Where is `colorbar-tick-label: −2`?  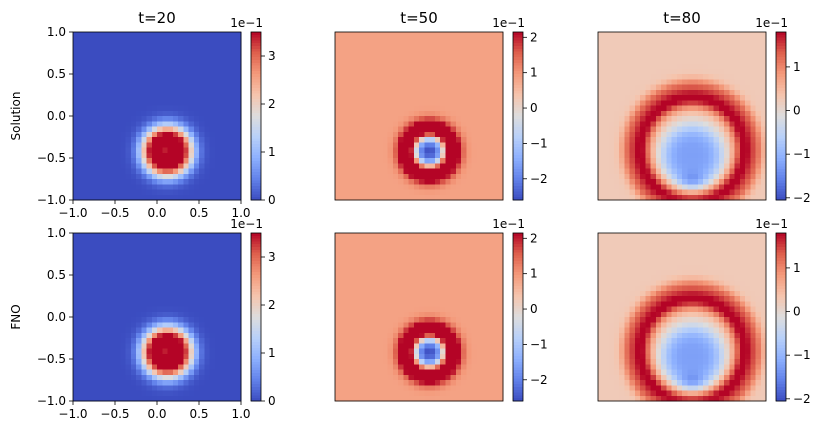
colorbar-tick-label: −2 is located at coordinates (539, 179).